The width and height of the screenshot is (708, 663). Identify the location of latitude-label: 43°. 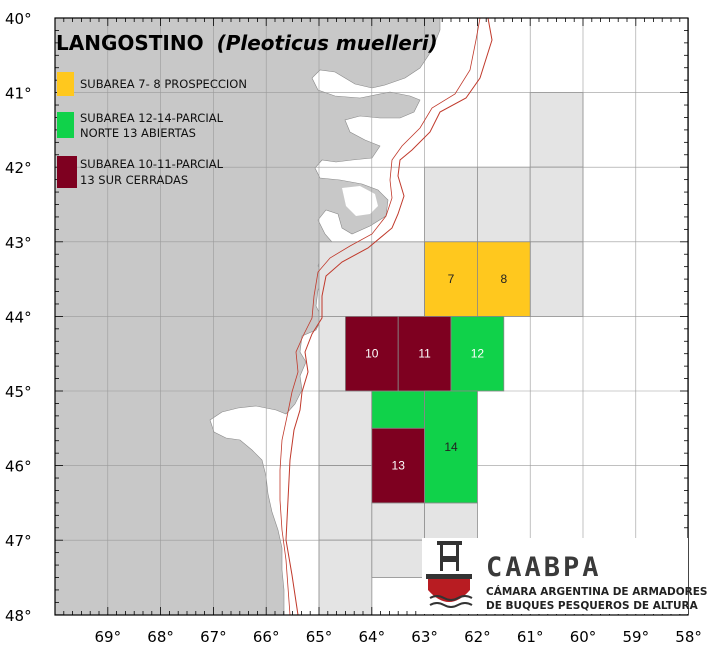
(18, 243).